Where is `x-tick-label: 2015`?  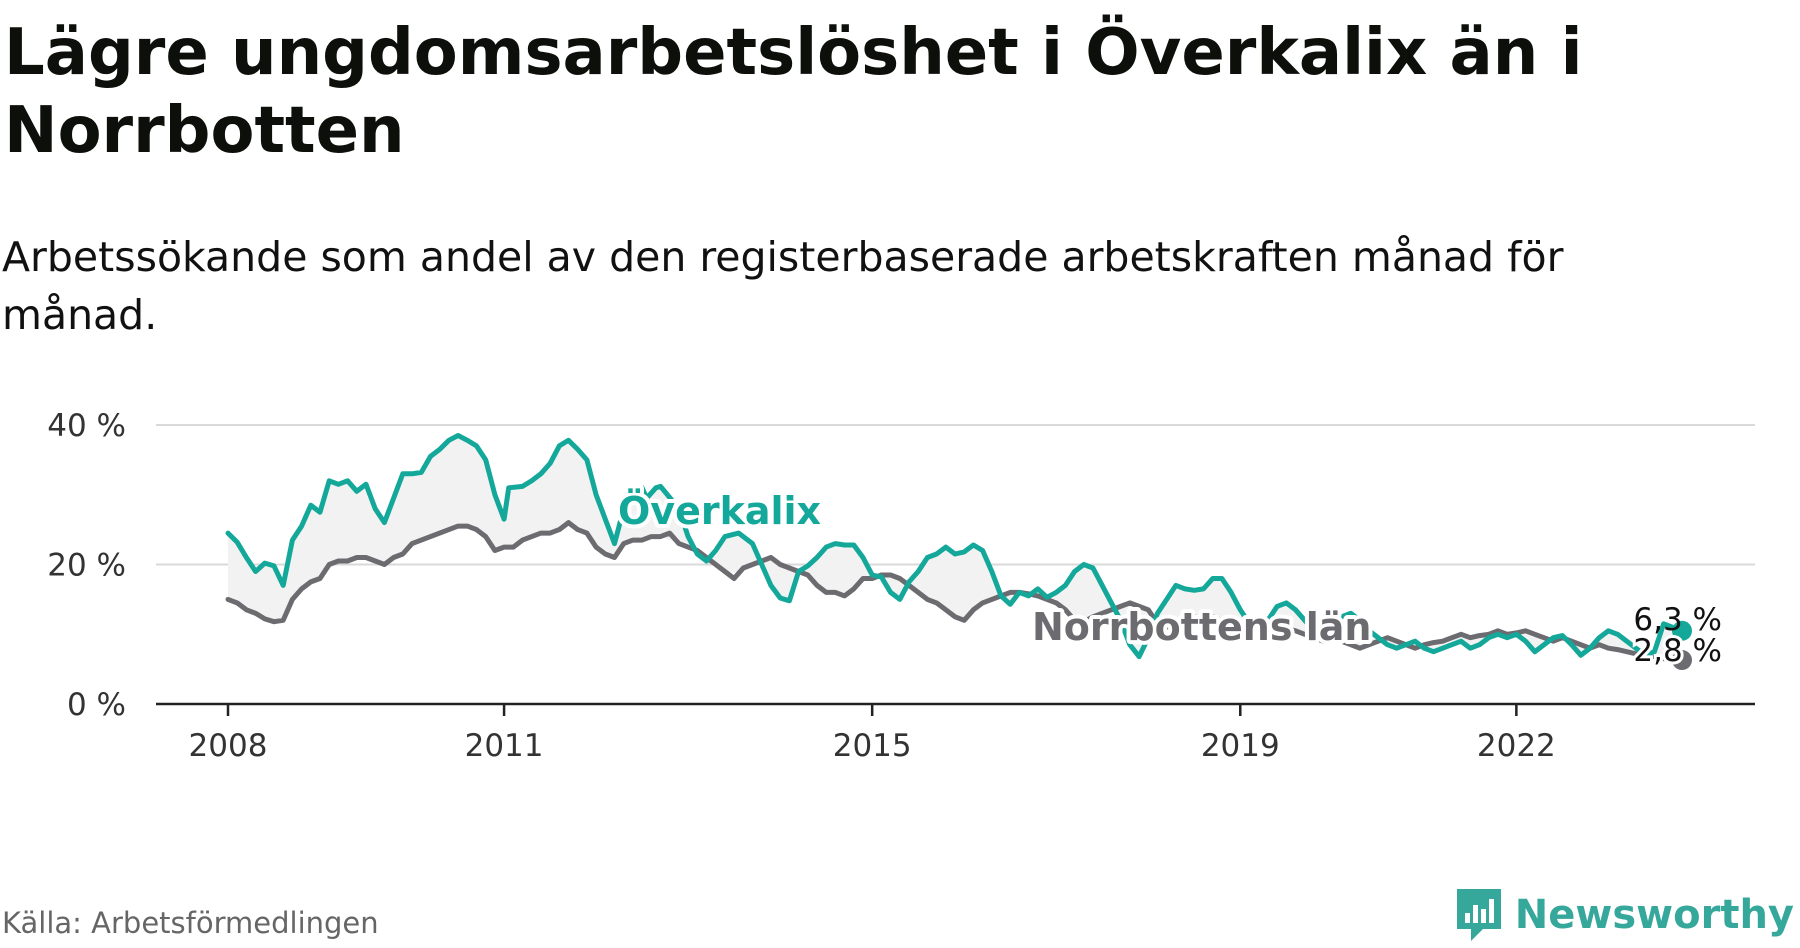 x-tick-label: 2015 is located at coordinates (872, 746).